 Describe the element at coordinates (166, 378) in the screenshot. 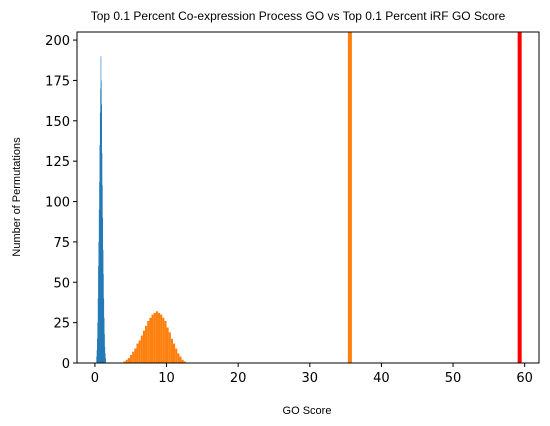

I see `x-tick-label: 10` at that location.